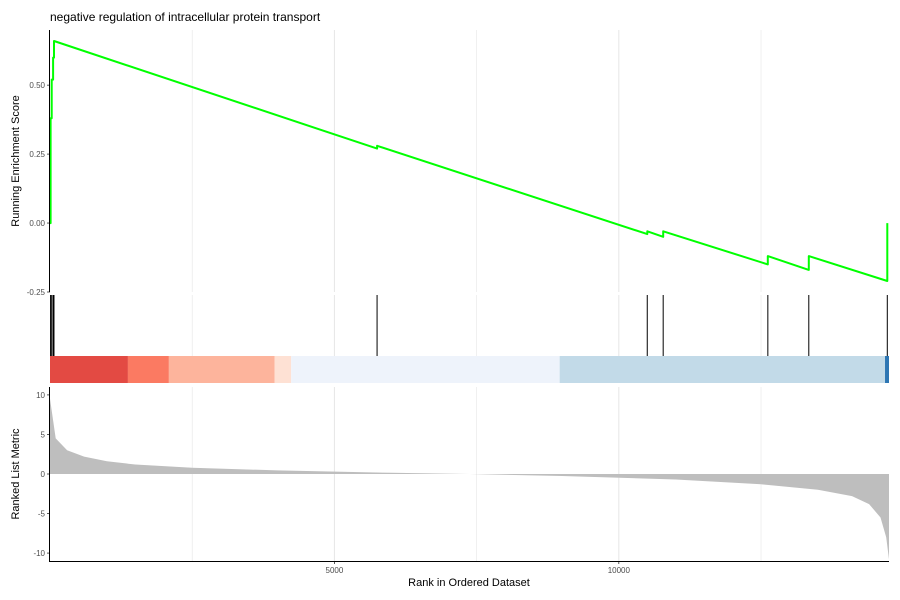 The height and width of the screenshot is (600, 900). Describe the element at coordinates (619, 570) in the screenshot. I see `x-tick-label: 10000` at that location.